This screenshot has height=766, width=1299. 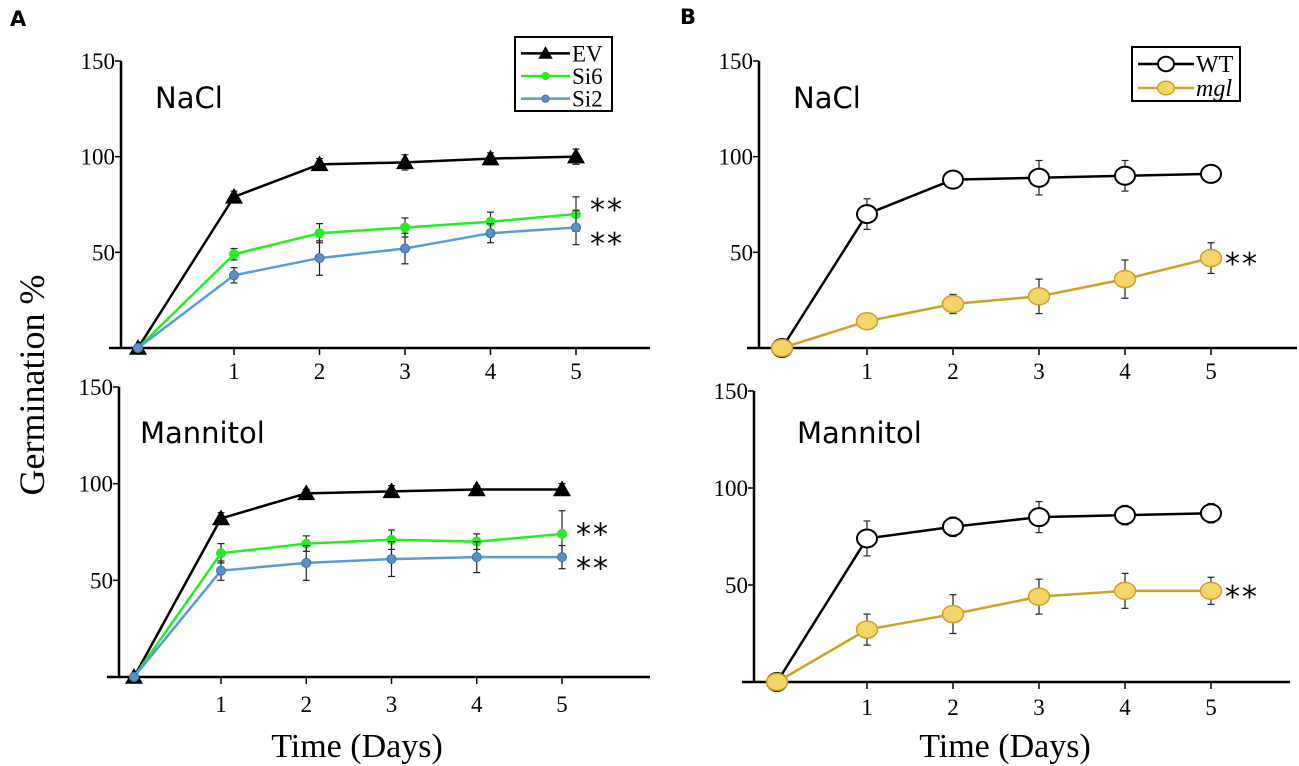 What do you see at coordinates (1214, 89) in the screenshot?
I see `legend-label: mgl` at bounding box center [1214, 89].